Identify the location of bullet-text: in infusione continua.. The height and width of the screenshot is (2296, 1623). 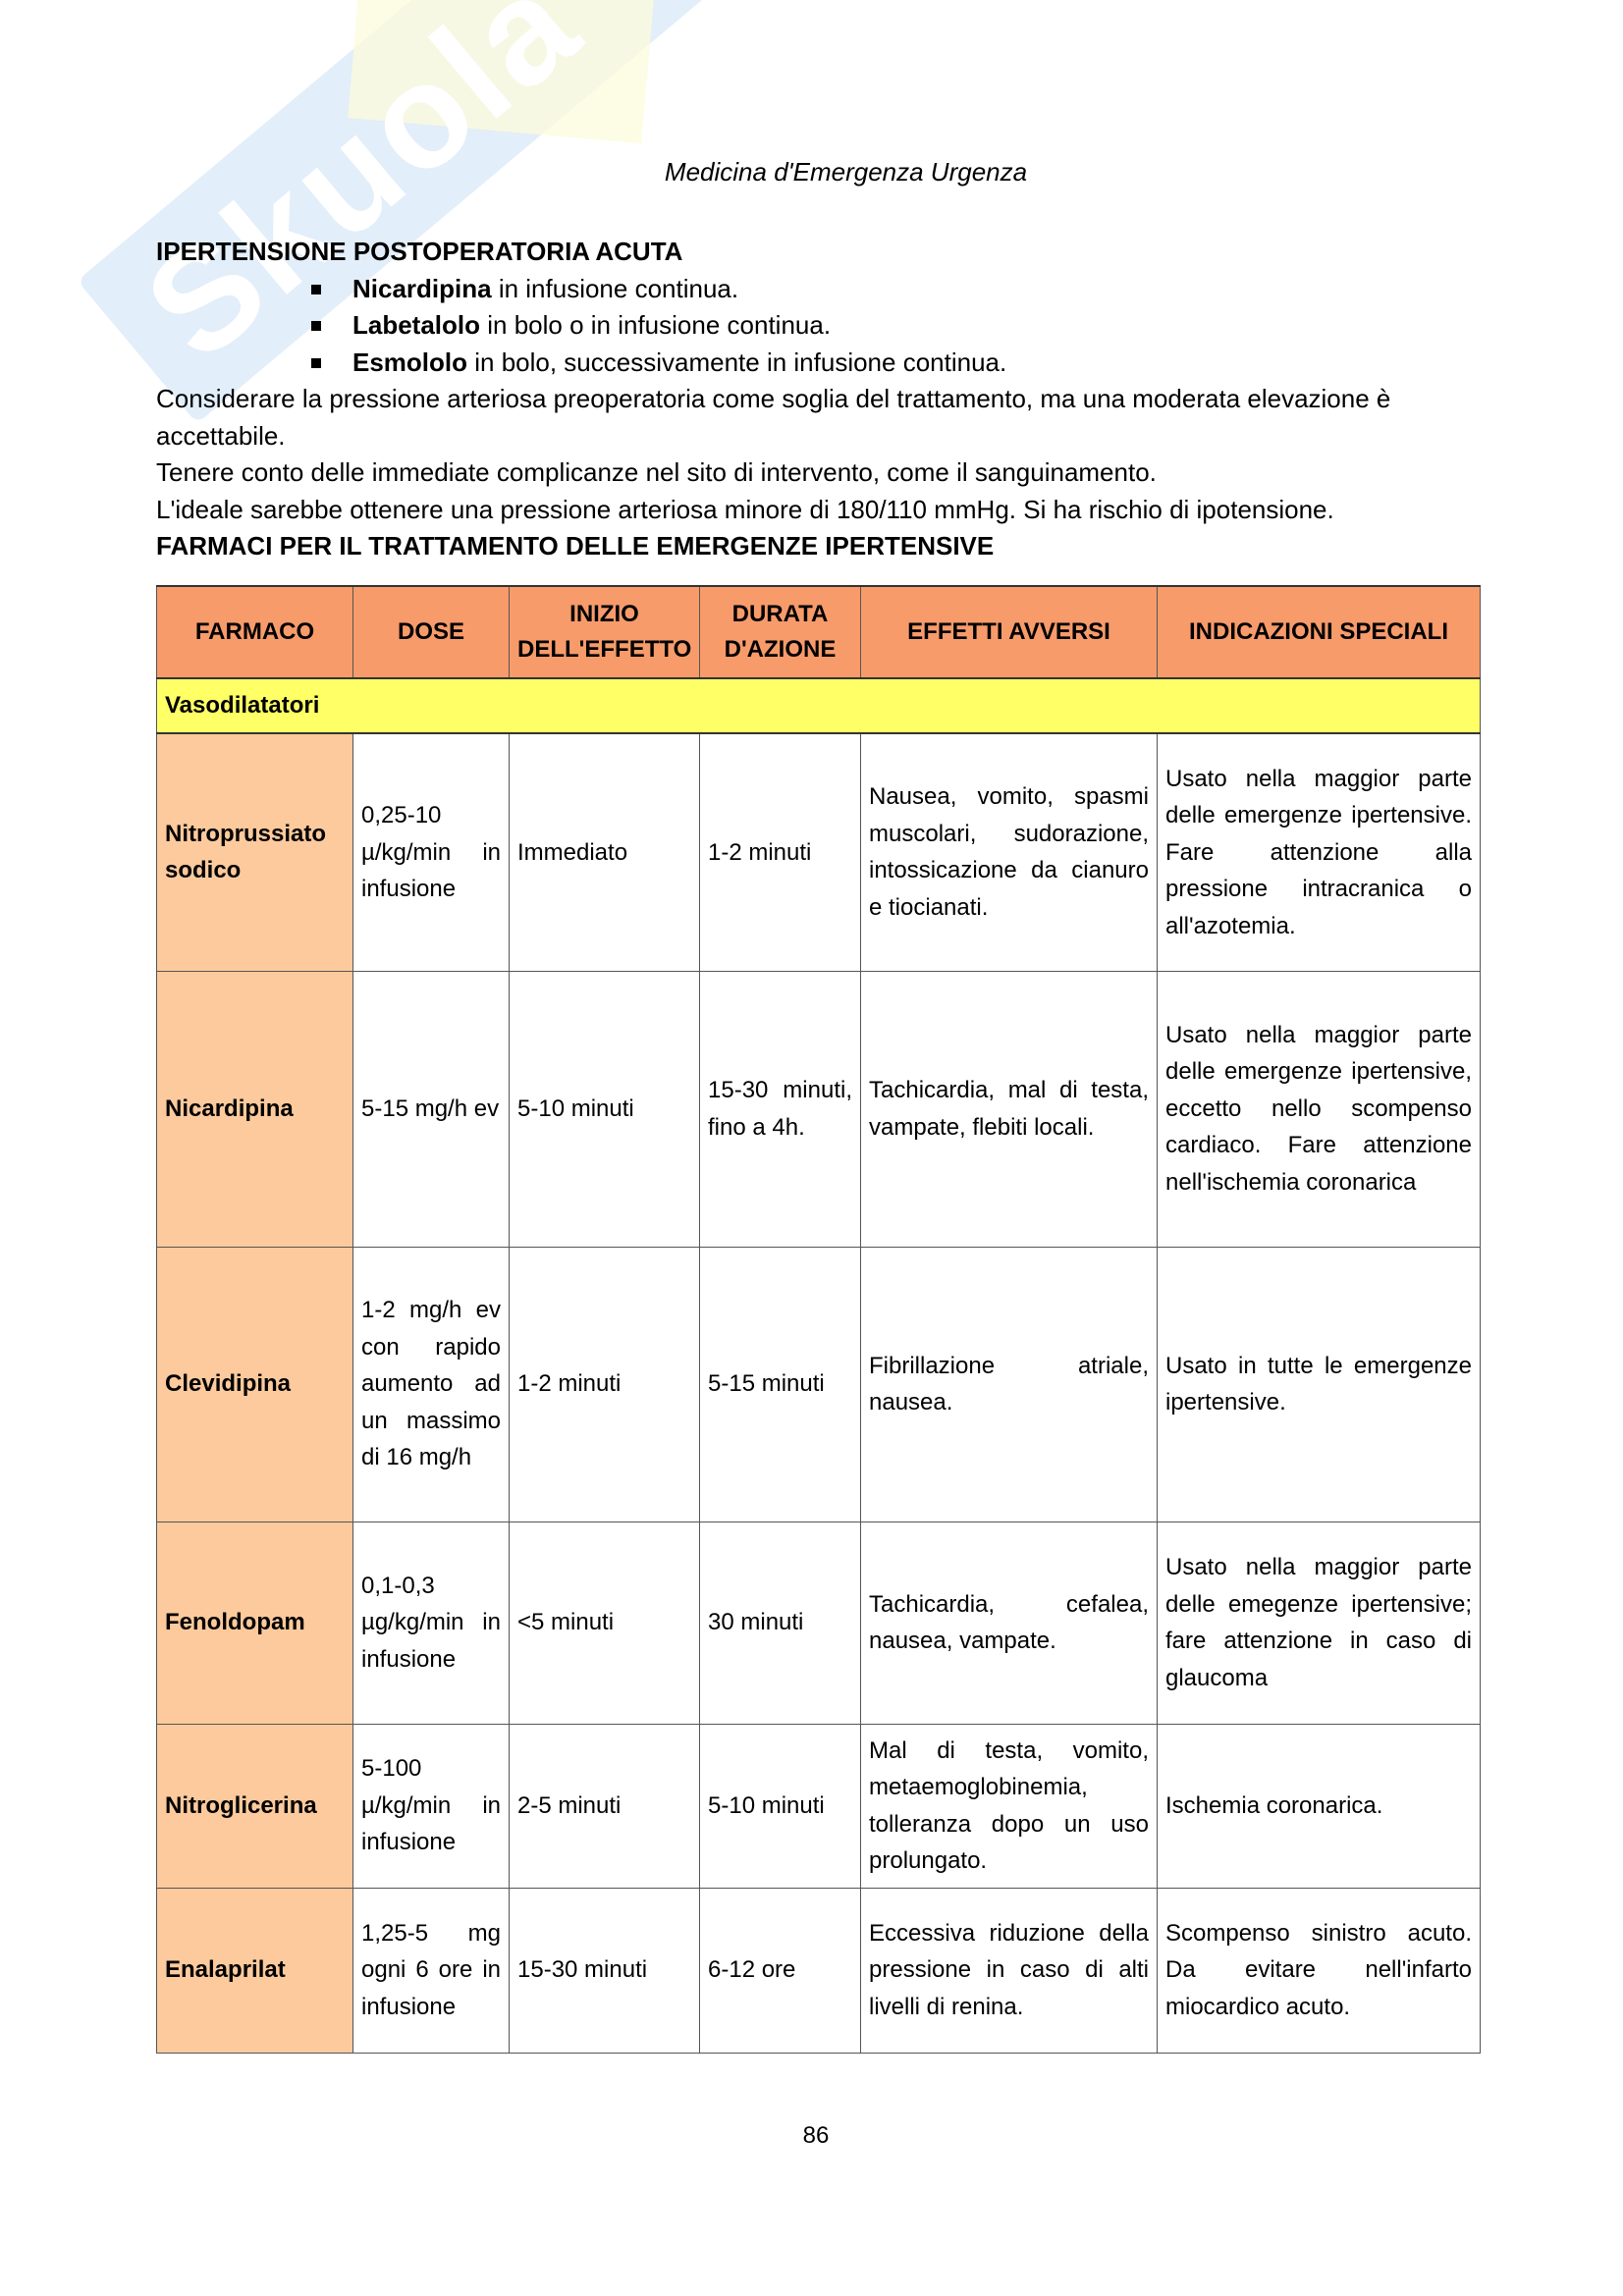
(615, 288).